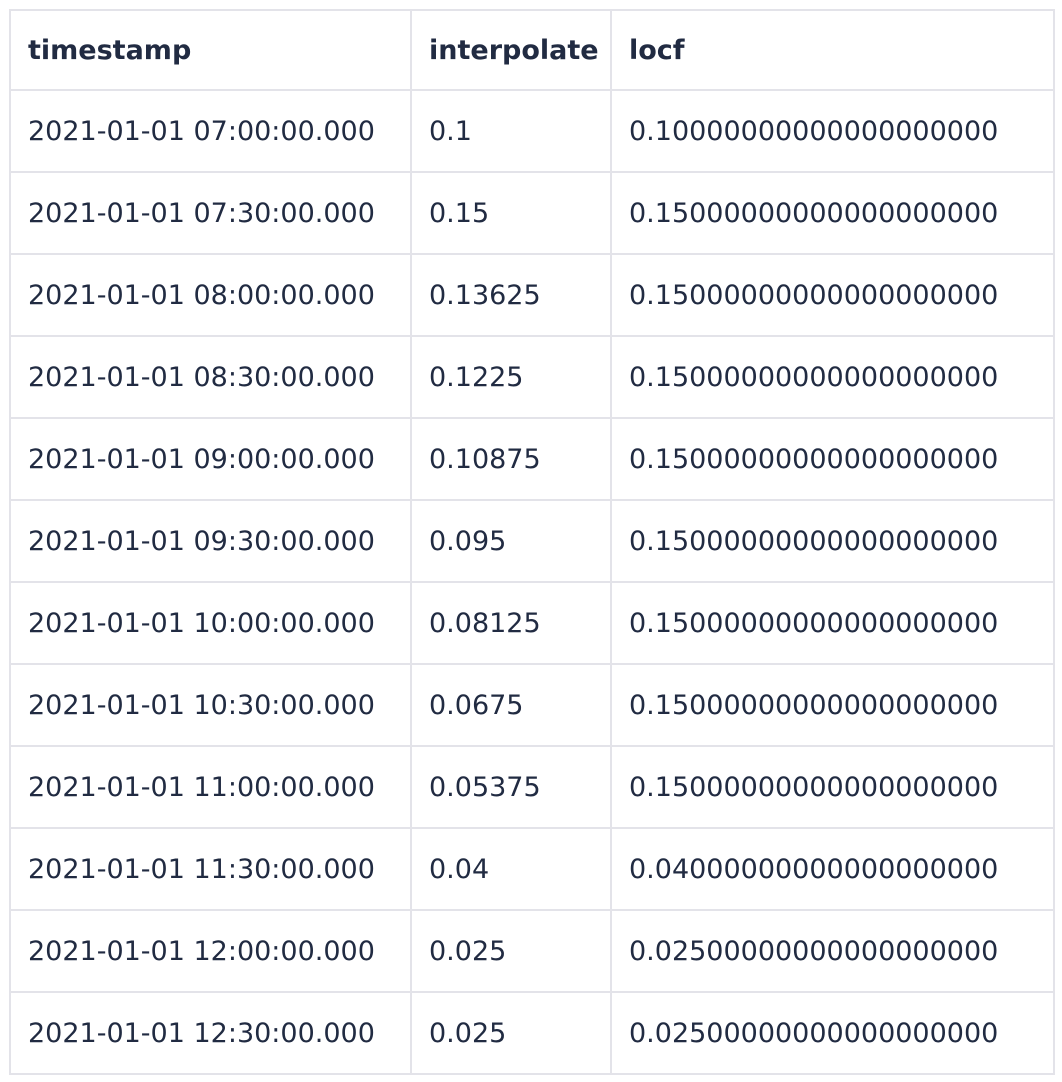 This screenshot has width=1062, height=1082. Describe the element at coordinates (511, 869) in the screenshot. I see `table-cell-interpolate: 0.04` at that location.